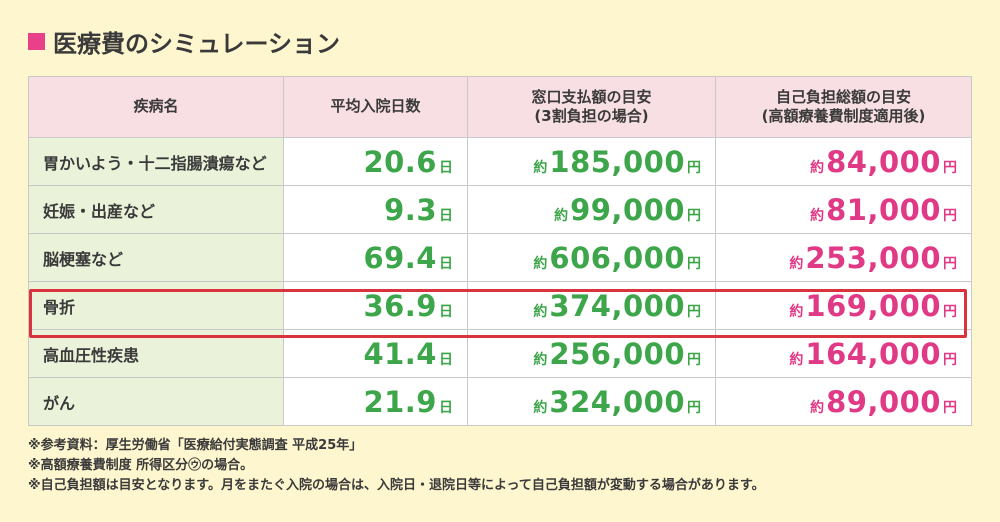  Describe the element at coordinates (617, 353) in the screenshot. I see `window-value: 256,000` at that location.